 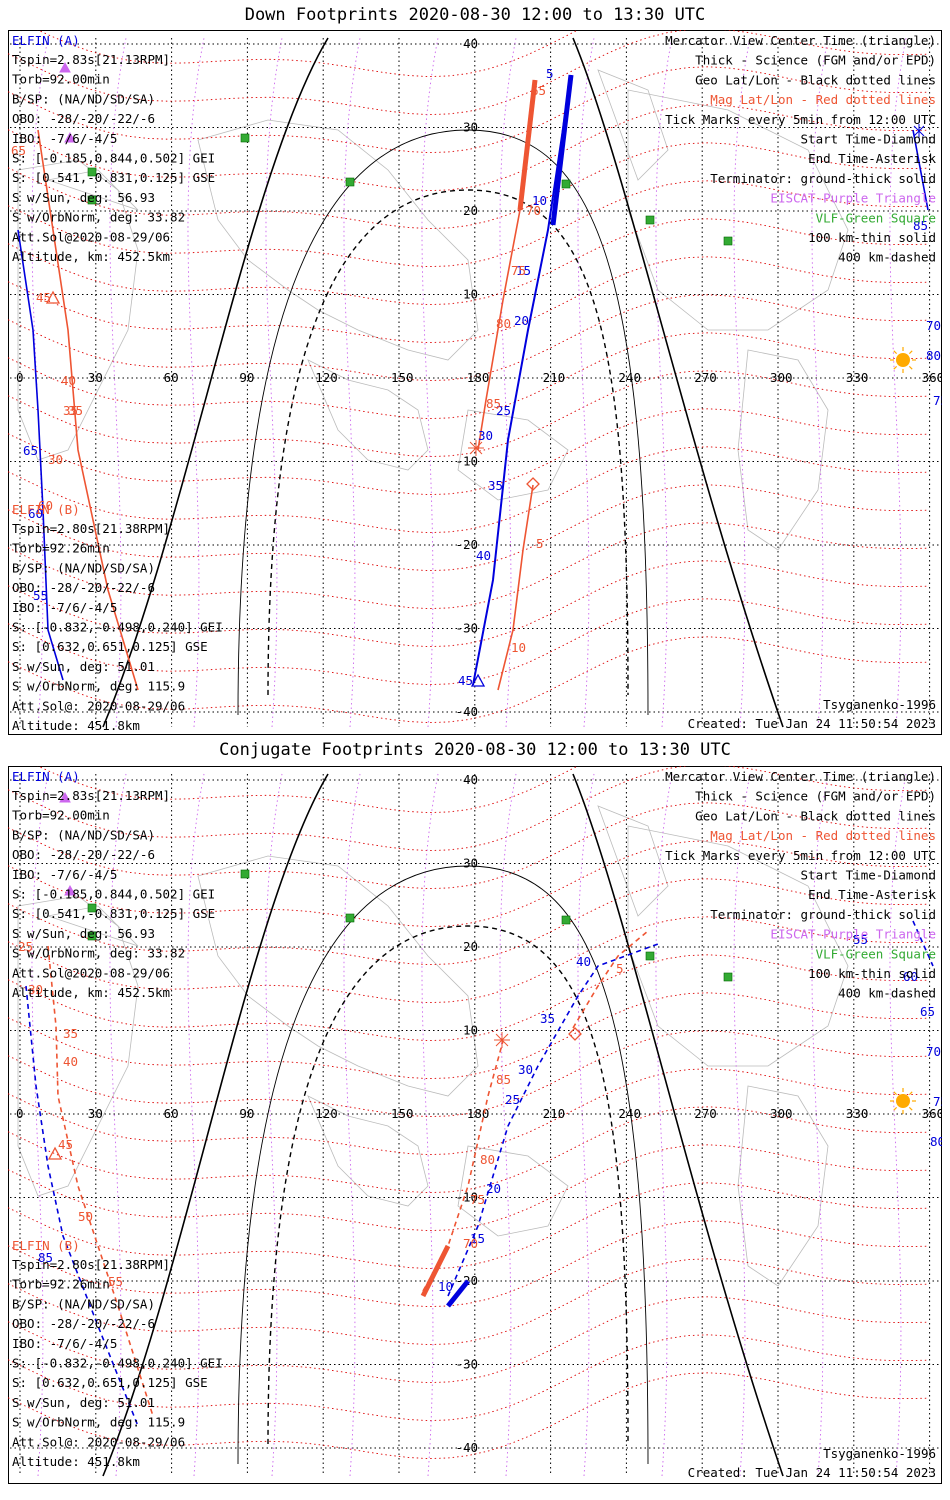 What do you see at coordinates (515, 587) in the screenshot?
I see `elb-track-south` at bounding box center [515, 587].